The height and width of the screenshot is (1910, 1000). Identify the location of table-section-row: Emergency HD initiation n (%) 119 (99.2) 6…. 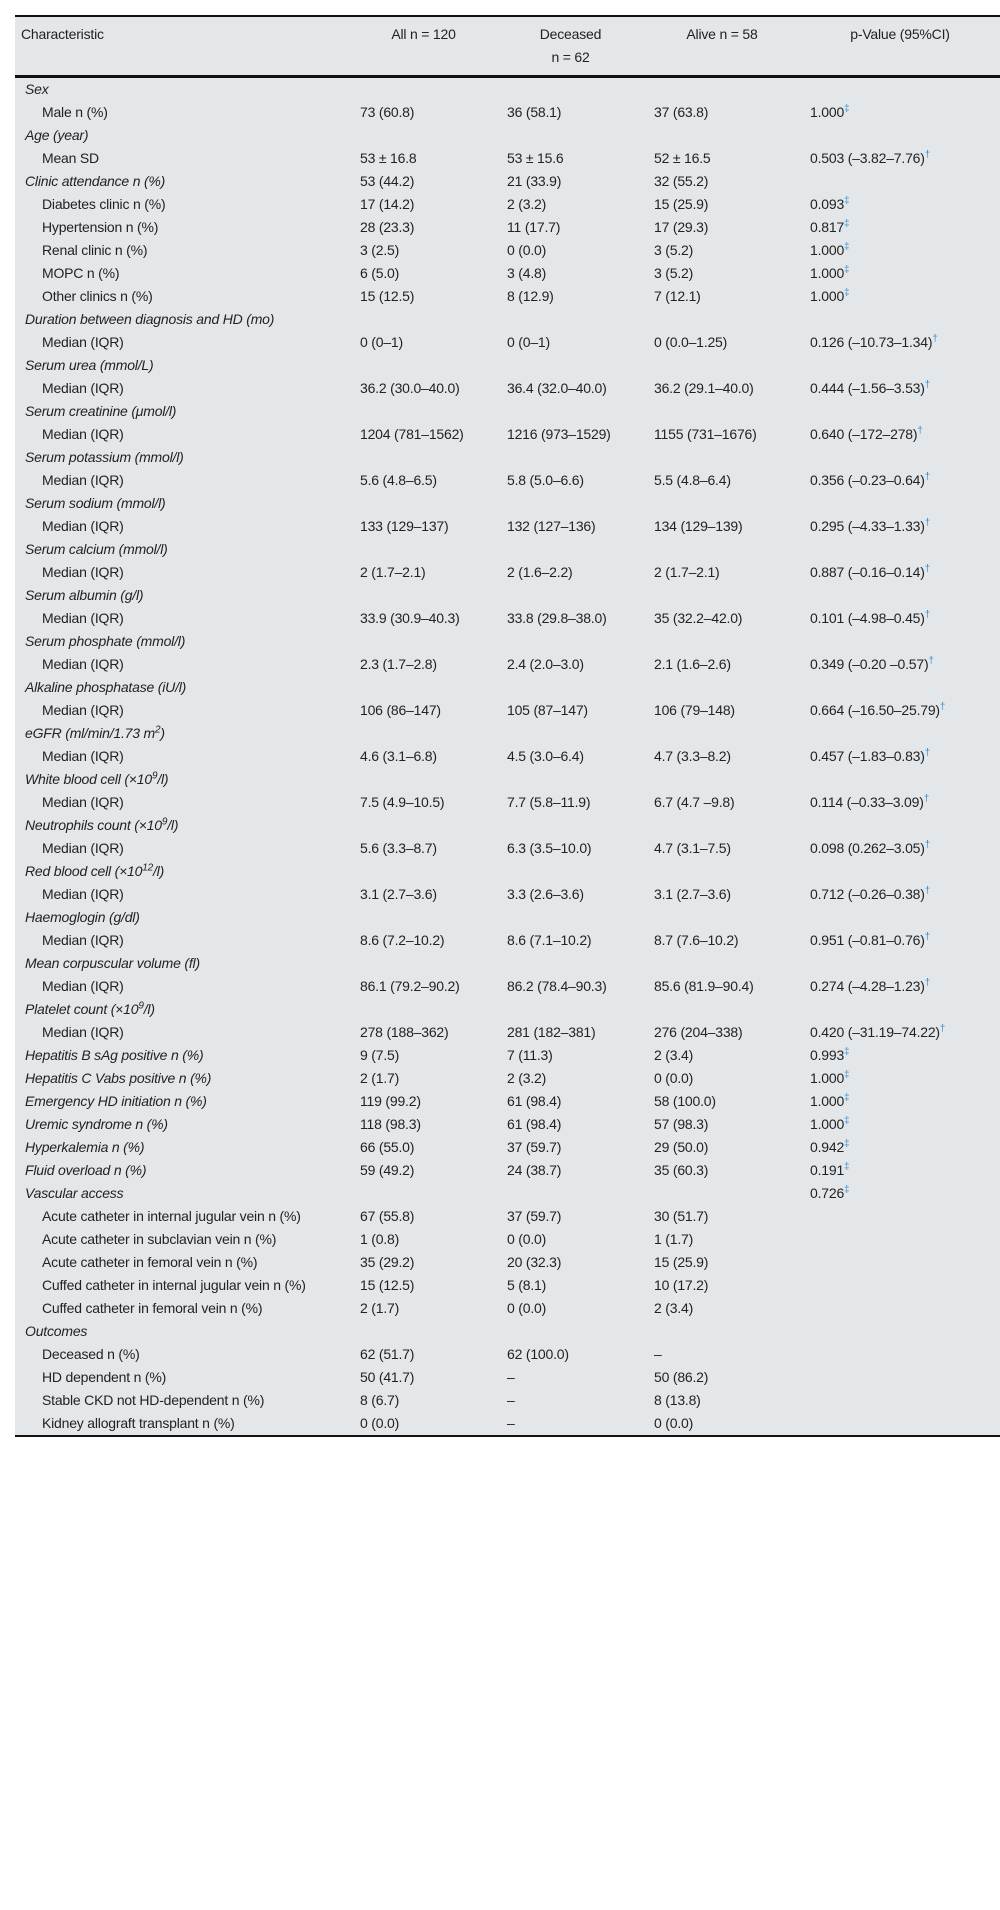
(507, 1101).